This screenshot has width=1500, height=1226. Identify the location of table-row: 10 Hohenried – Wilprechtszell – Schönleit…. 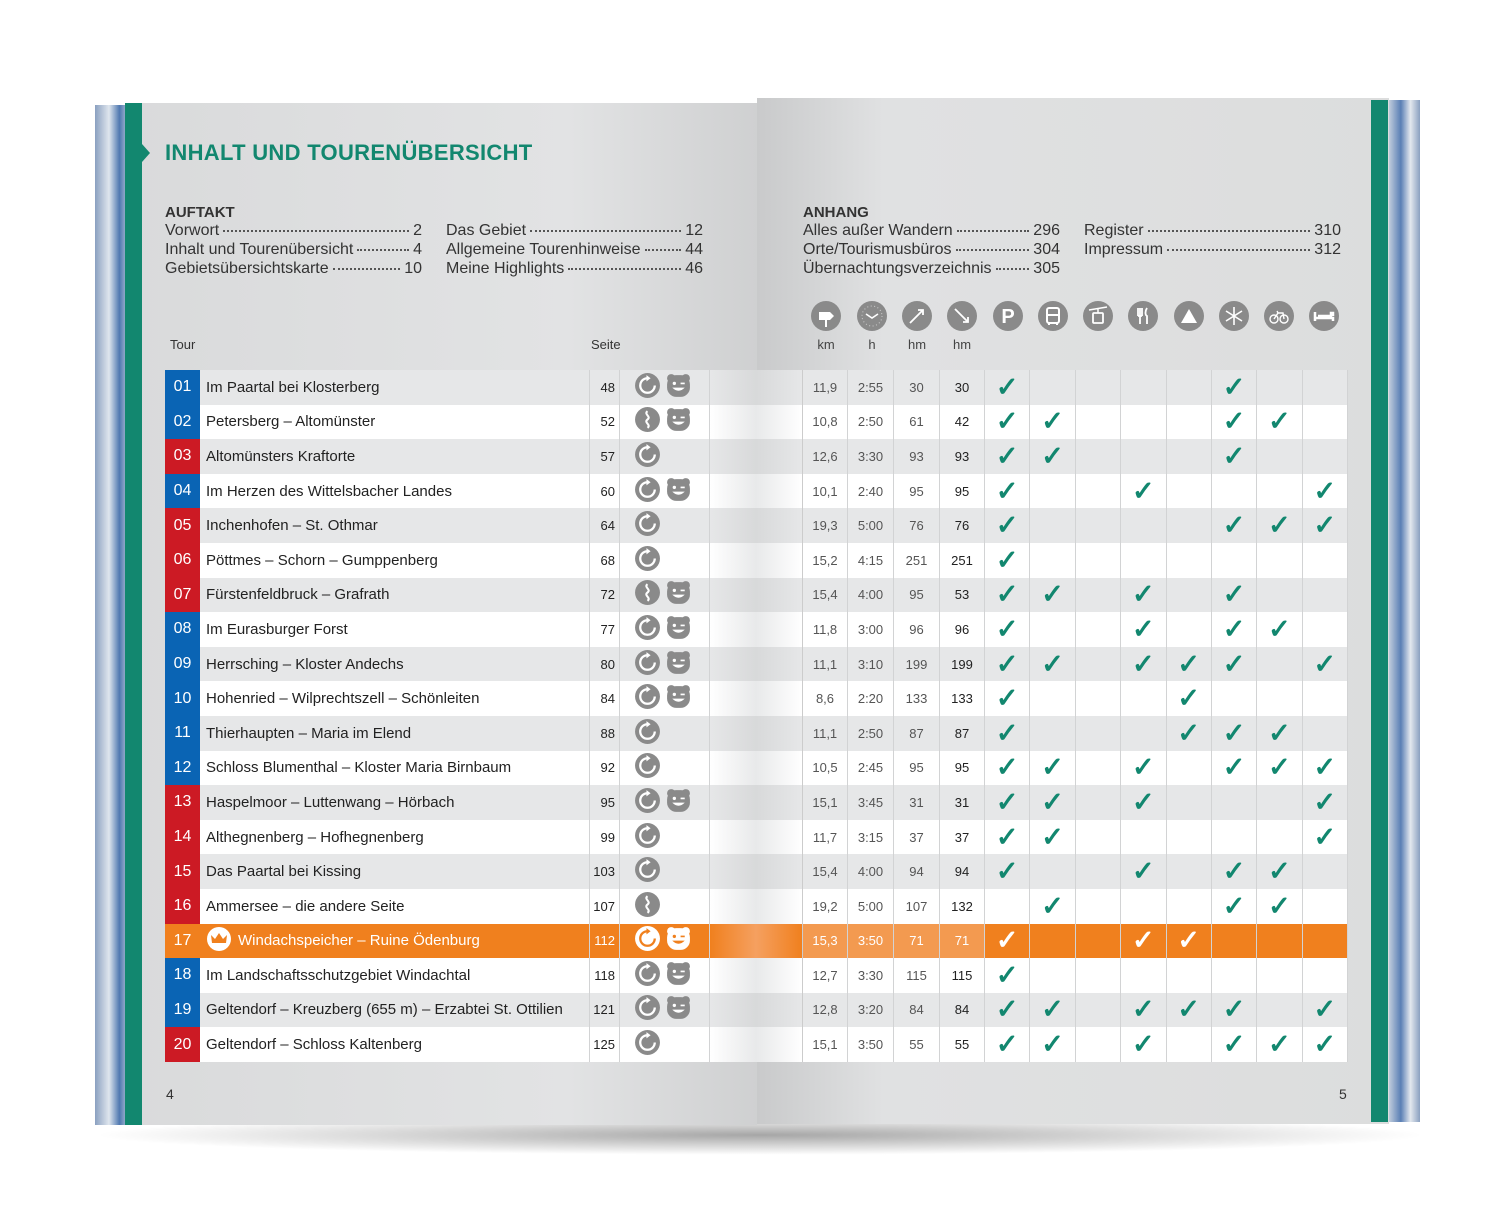
(756, 698).